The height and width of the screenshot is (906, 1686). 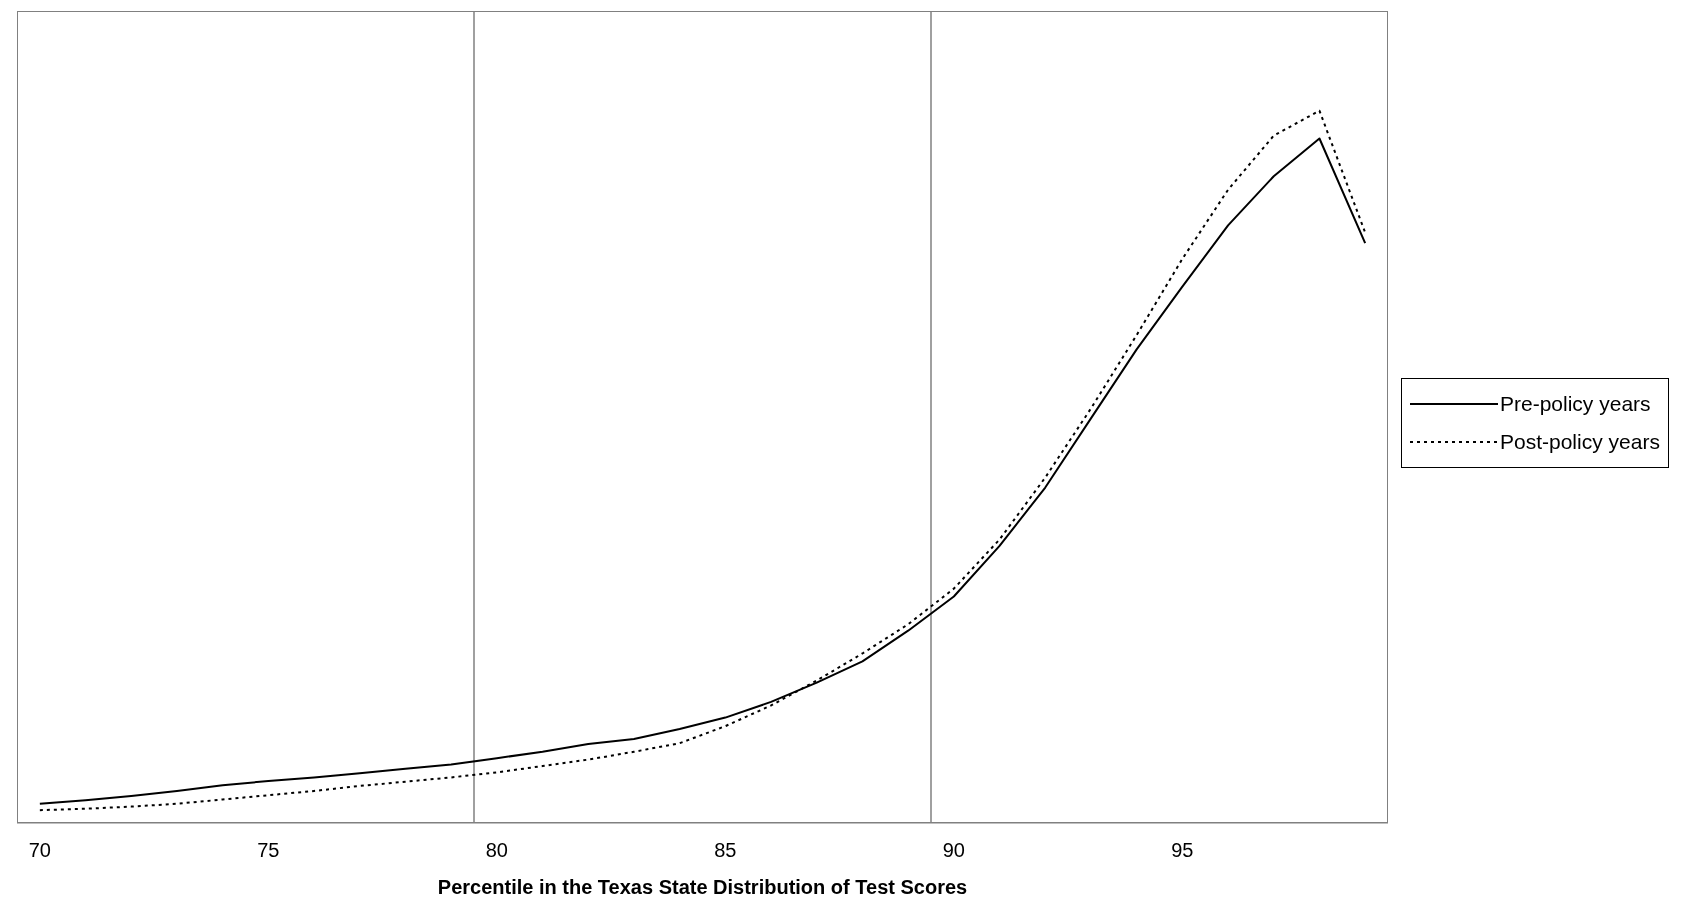 I want to click on x-axis-title: Percentile in the Texas State Distribution of Test Scores, so click(x=702, y=887).